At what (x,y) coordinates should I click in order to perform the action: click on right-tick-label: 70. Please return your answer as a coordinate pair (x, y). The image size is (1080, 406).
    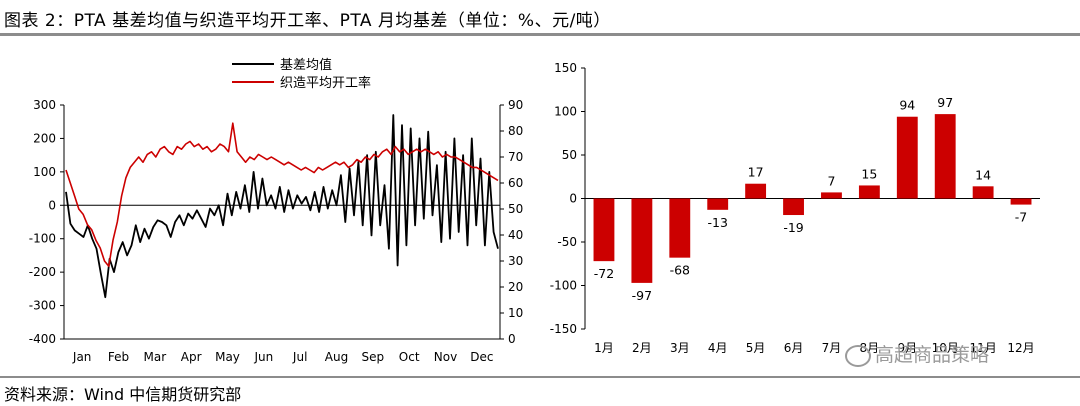
    Looking at the image, I should click on (515, 157).